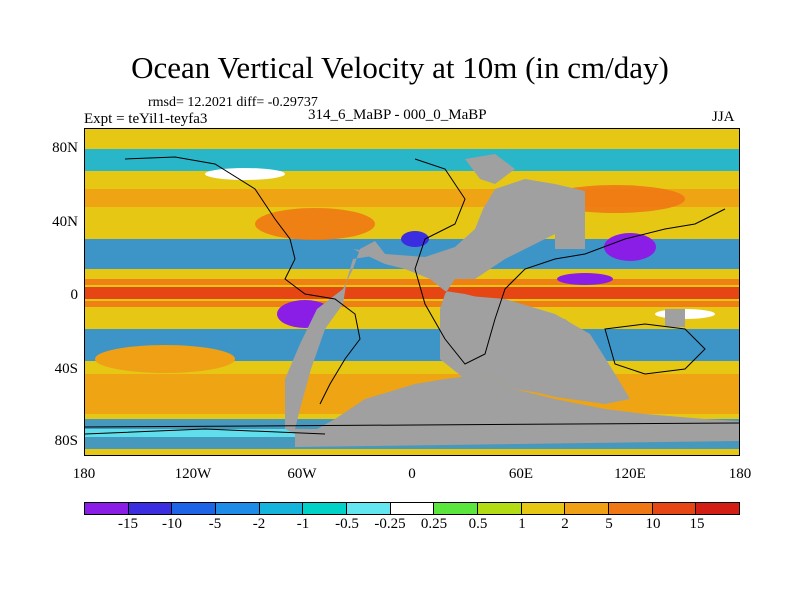  What do you see at coordinates (412, 304) in the screenshot?
I see `equatorial-edge-south` at bounding box center [412, 304].